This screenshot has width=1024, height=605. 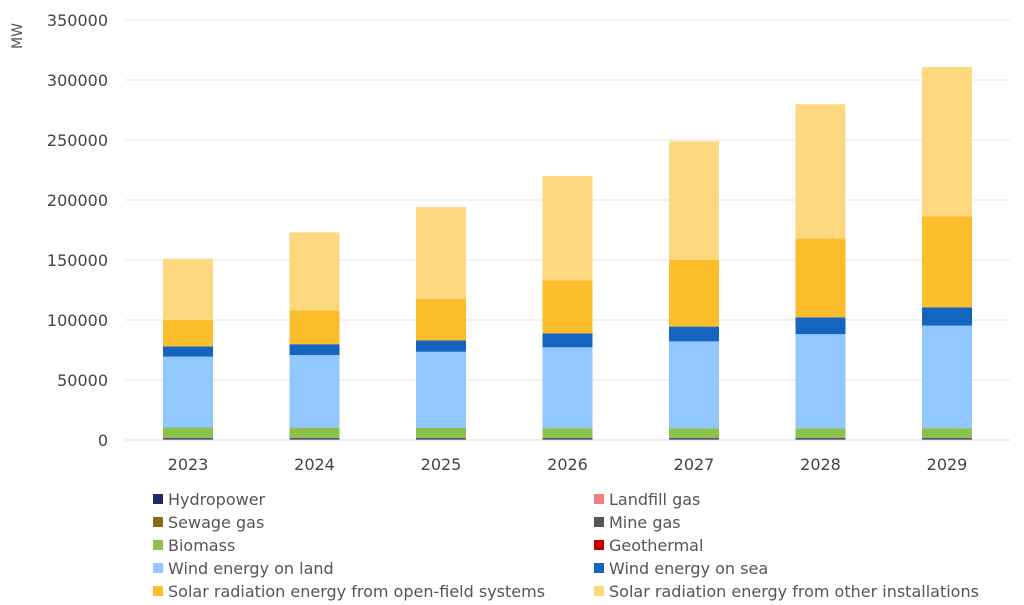 I want to click on legend-label: Sewage gas, so click(x=216, y=522).